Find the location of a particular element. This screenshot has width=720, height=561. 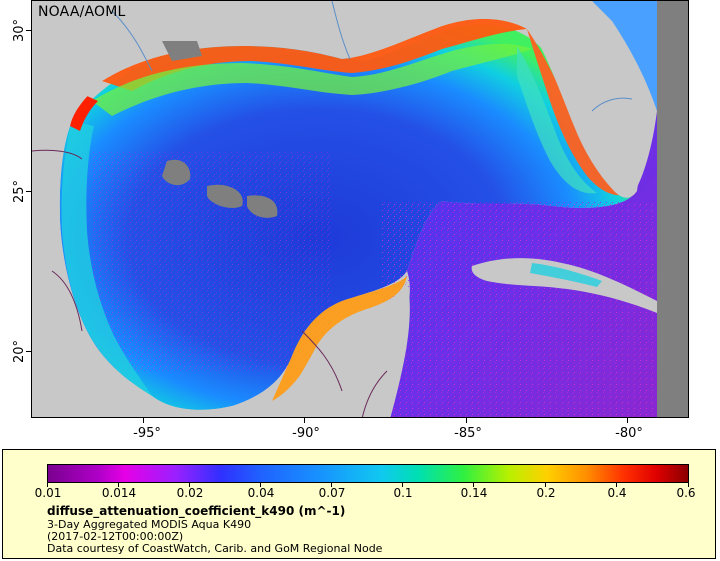

y-tick-label-25: 25° is located at coordinates (19, 191).